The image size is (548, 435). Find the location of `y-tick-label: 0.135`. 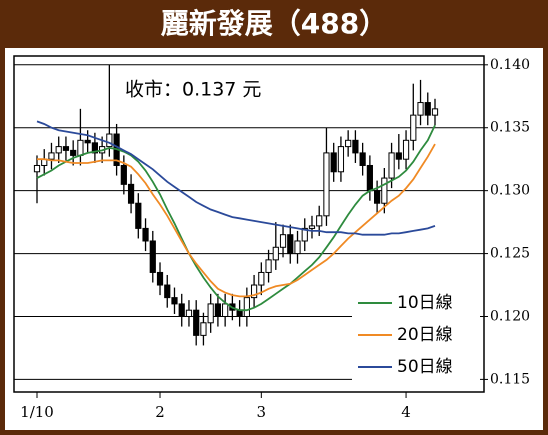

y-tick-label: 0.135 is located at coordinates (510, 128).